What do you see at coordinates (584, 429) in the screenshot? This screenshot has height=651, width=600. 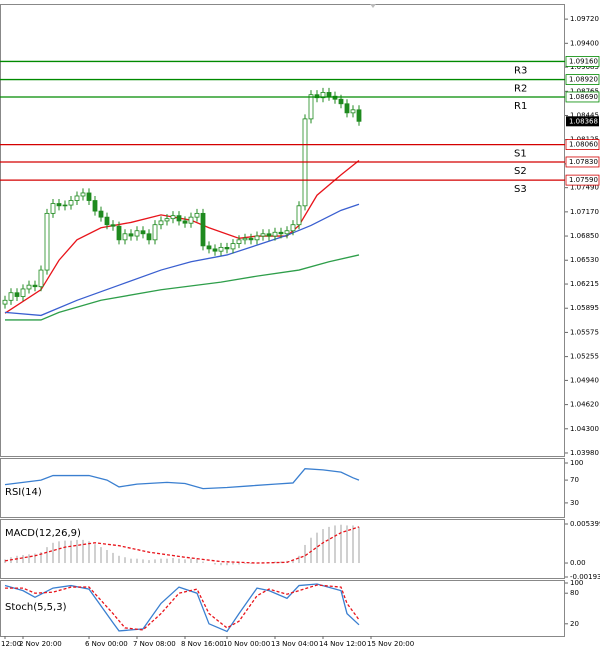 I see `y-tick-label: 1.04300` at bounding box center [584, 429].